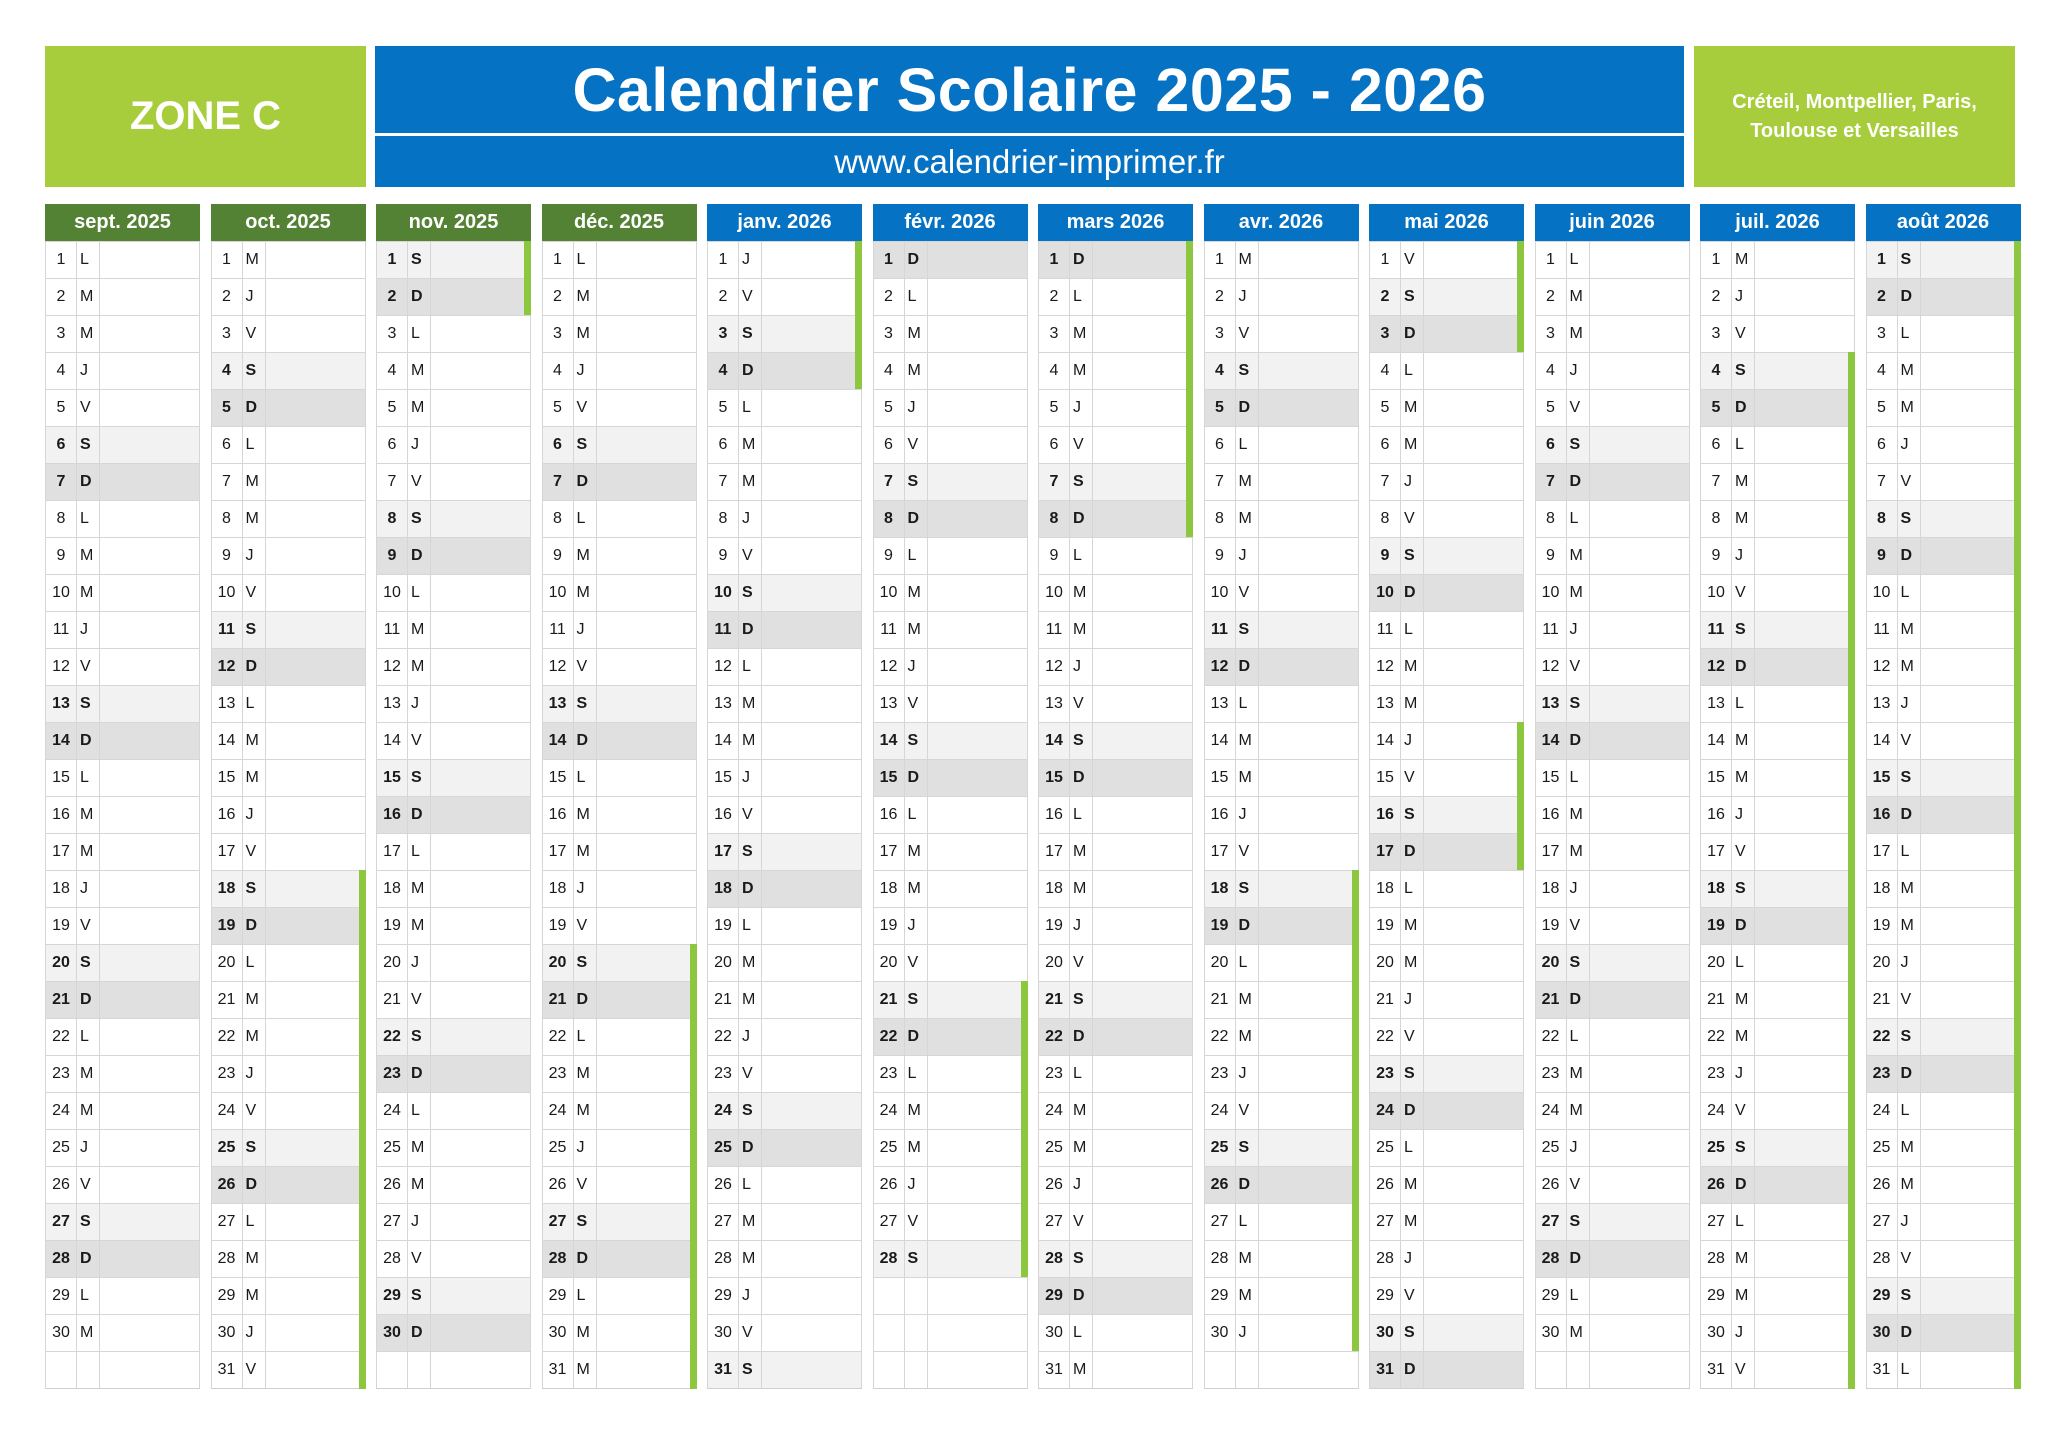 The image size is (2048, 1448). Describe the element at coordinates (226, 666) in the screenshot. I see `day-number: 12` at that location.